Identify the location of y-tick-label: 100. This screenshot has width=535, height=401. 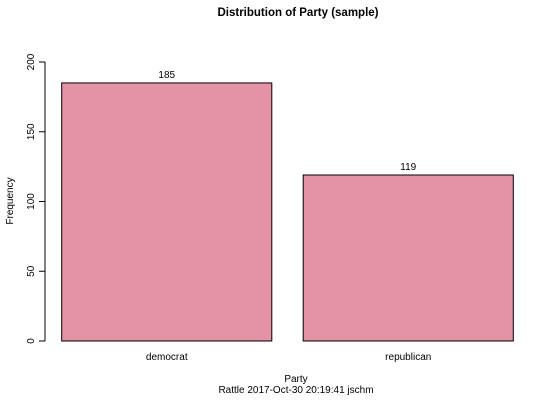
(31, 201).